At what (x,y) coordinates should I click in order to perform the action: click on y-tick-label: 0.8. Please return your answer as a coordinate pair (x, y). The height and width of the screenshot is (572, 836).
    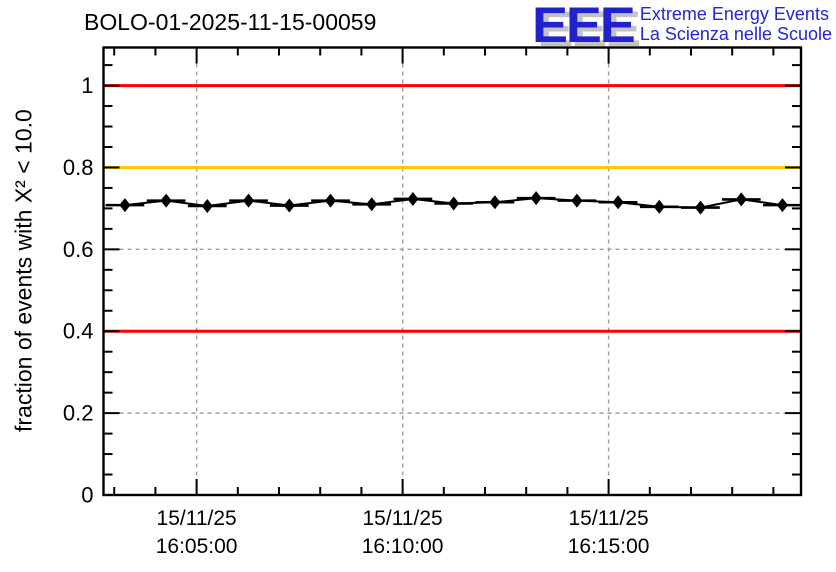
    Looking at the image, I should click on (78, 167).